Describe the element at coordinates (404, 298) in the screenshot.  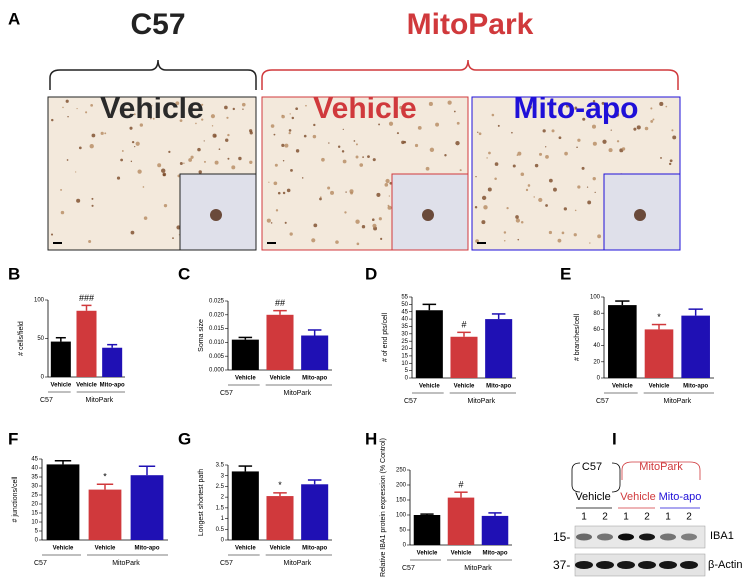
I see `y-tick-label: 55` at that location.